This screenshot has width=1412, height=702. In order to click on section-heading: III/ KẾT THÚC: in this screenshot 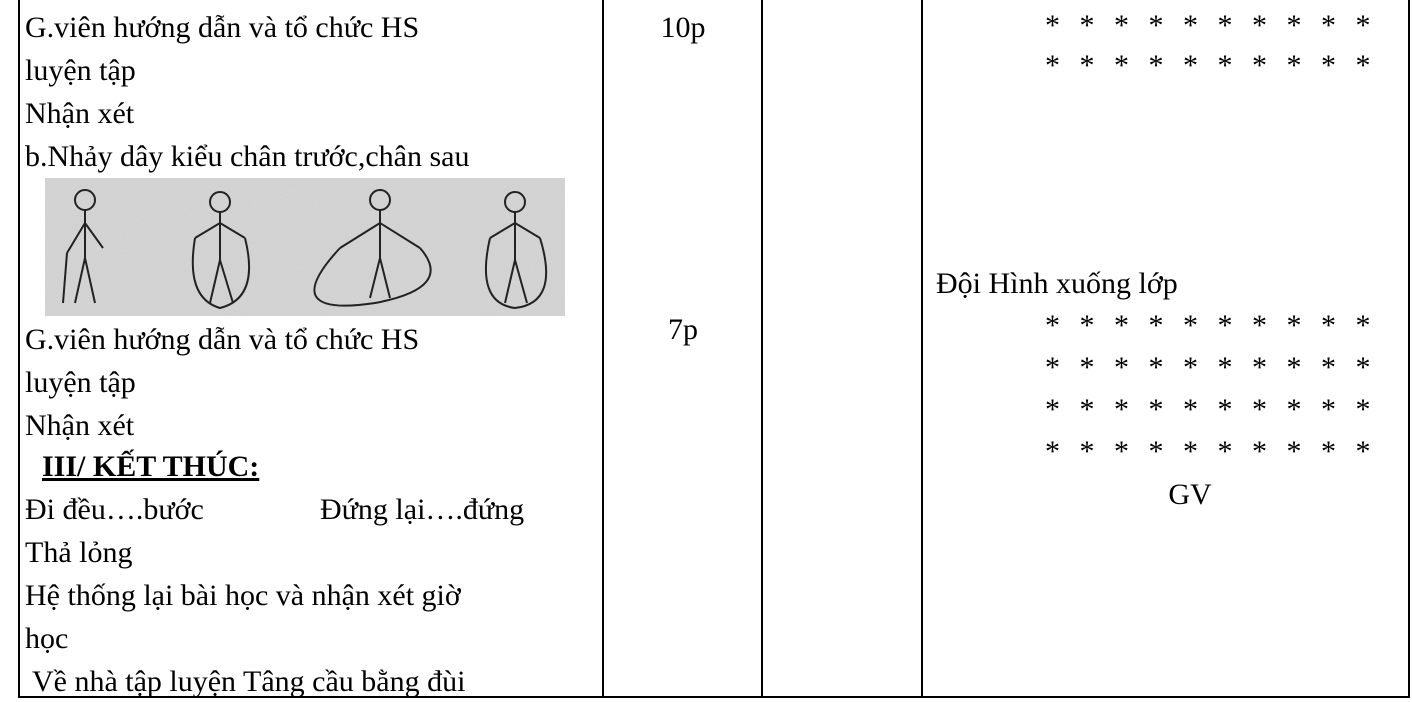, I will do `click(151, 466)`.